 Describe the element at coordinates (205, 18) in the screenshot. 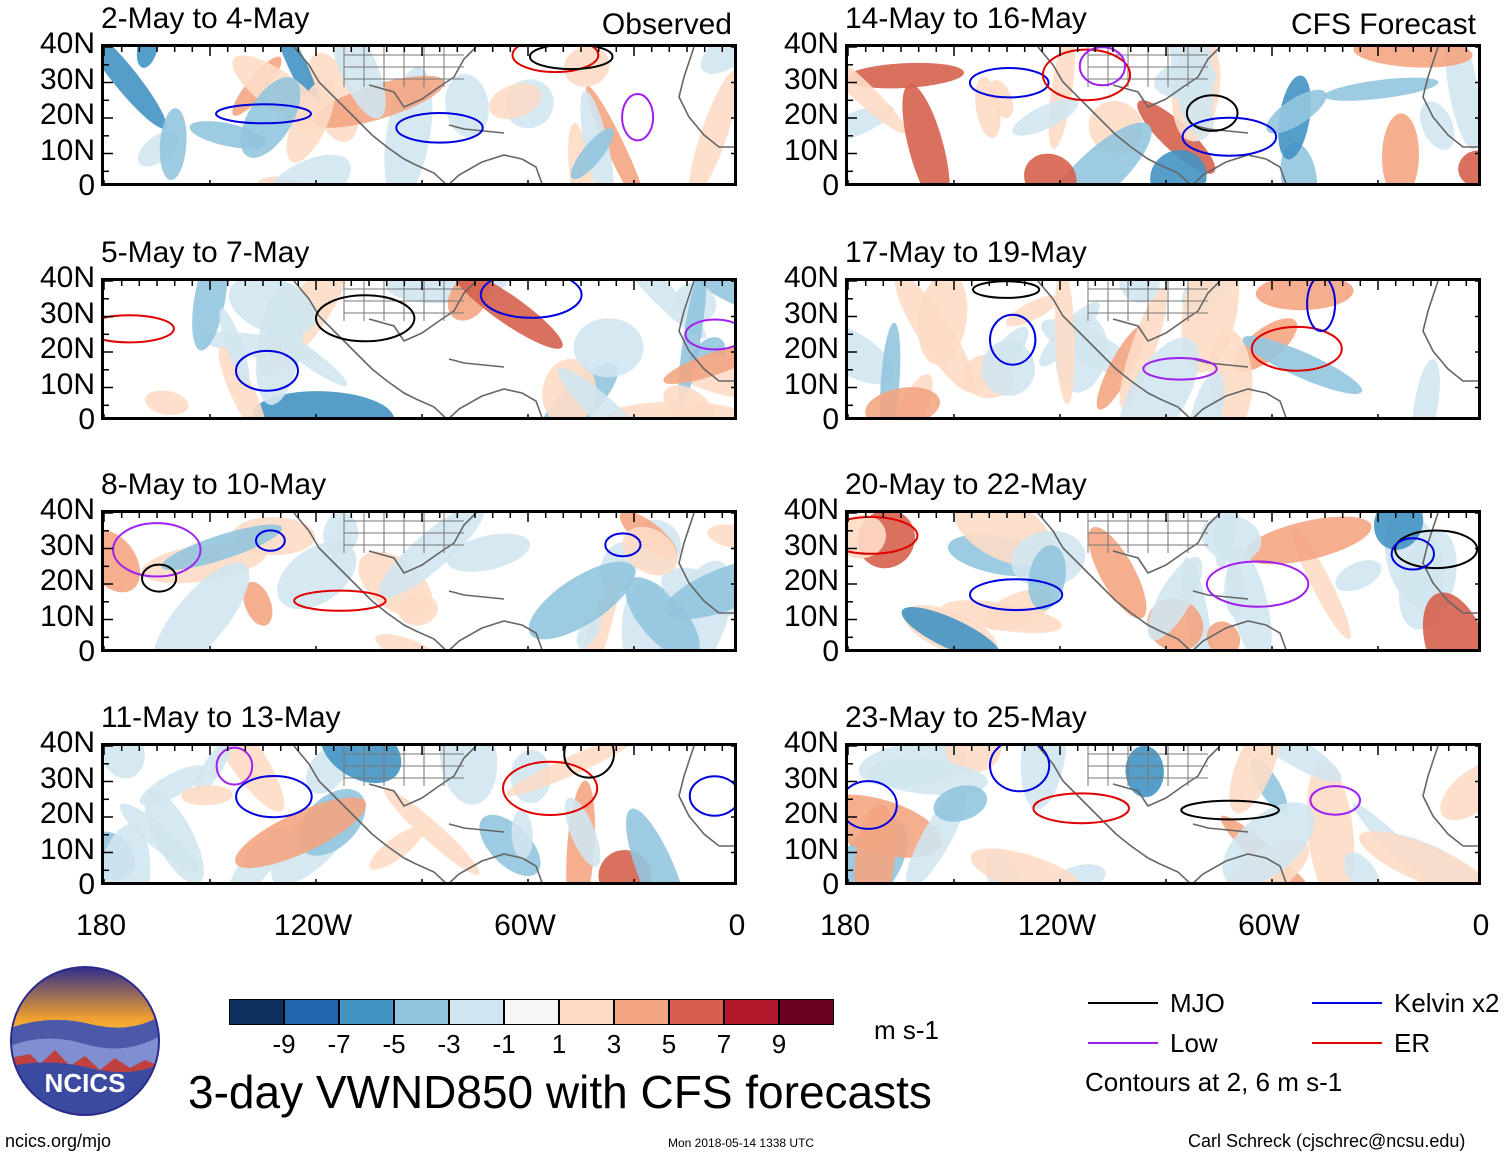

I see `panel-title: 2-May to 4-May` at that location.